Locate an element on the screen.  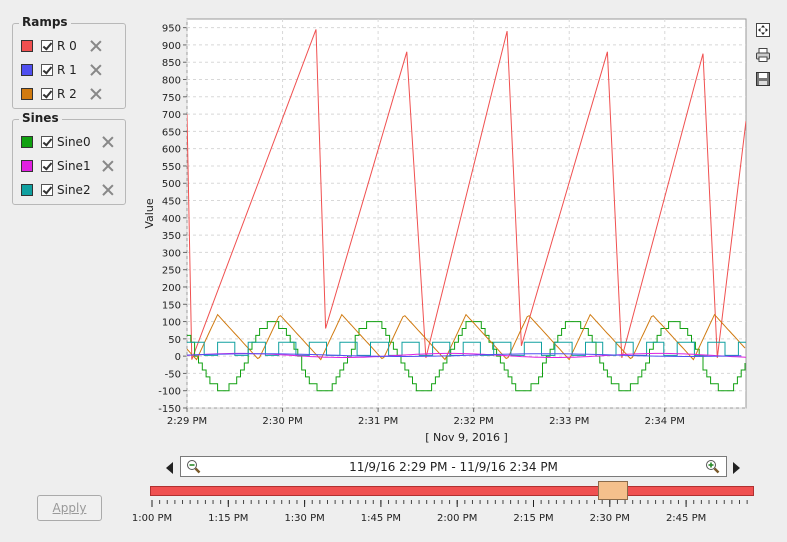
y-tick-label: 600 is located at coordinates (171, 150).